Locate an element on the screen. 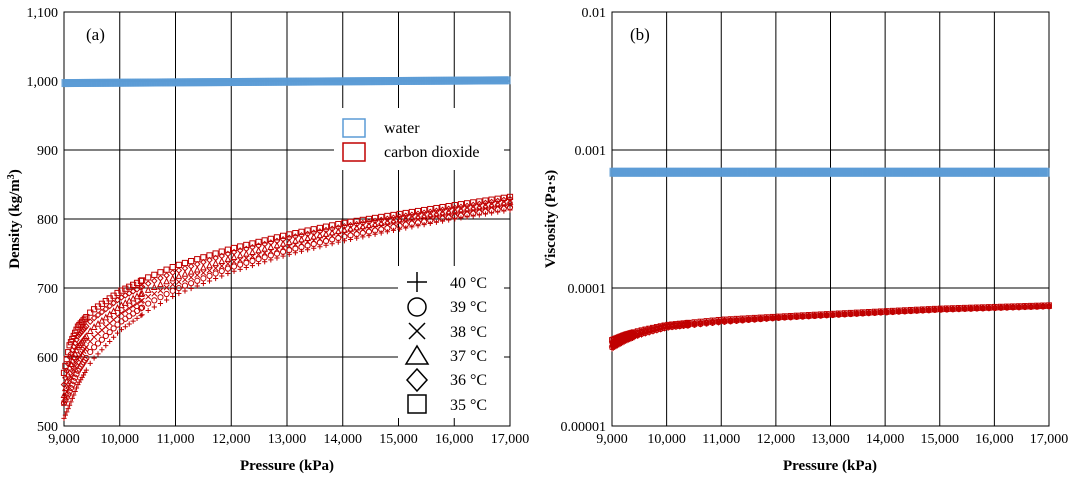 This screenshot has height=480, width=1070. water-viscosity-point is located at coordinates (1047, 172).